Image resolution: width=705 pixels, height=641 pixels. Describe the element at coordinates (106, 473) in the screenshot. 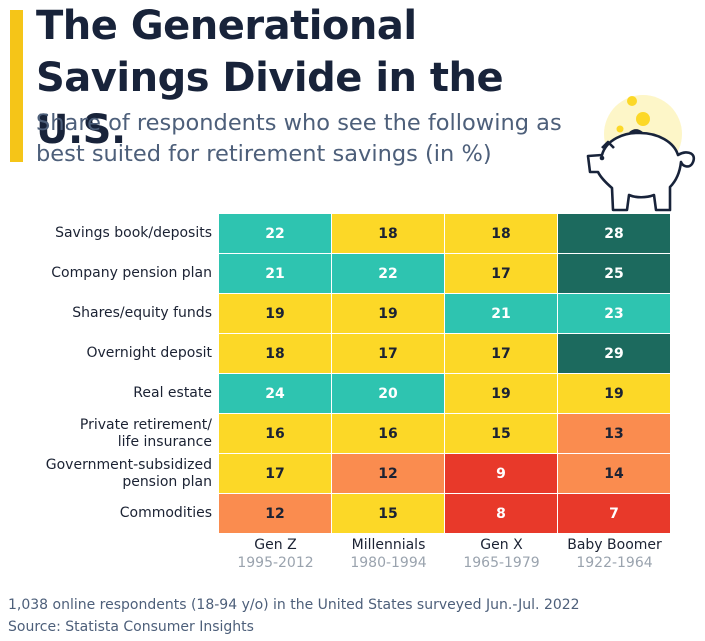

I see `row-label: Government-subsidized pension plan` at that location.